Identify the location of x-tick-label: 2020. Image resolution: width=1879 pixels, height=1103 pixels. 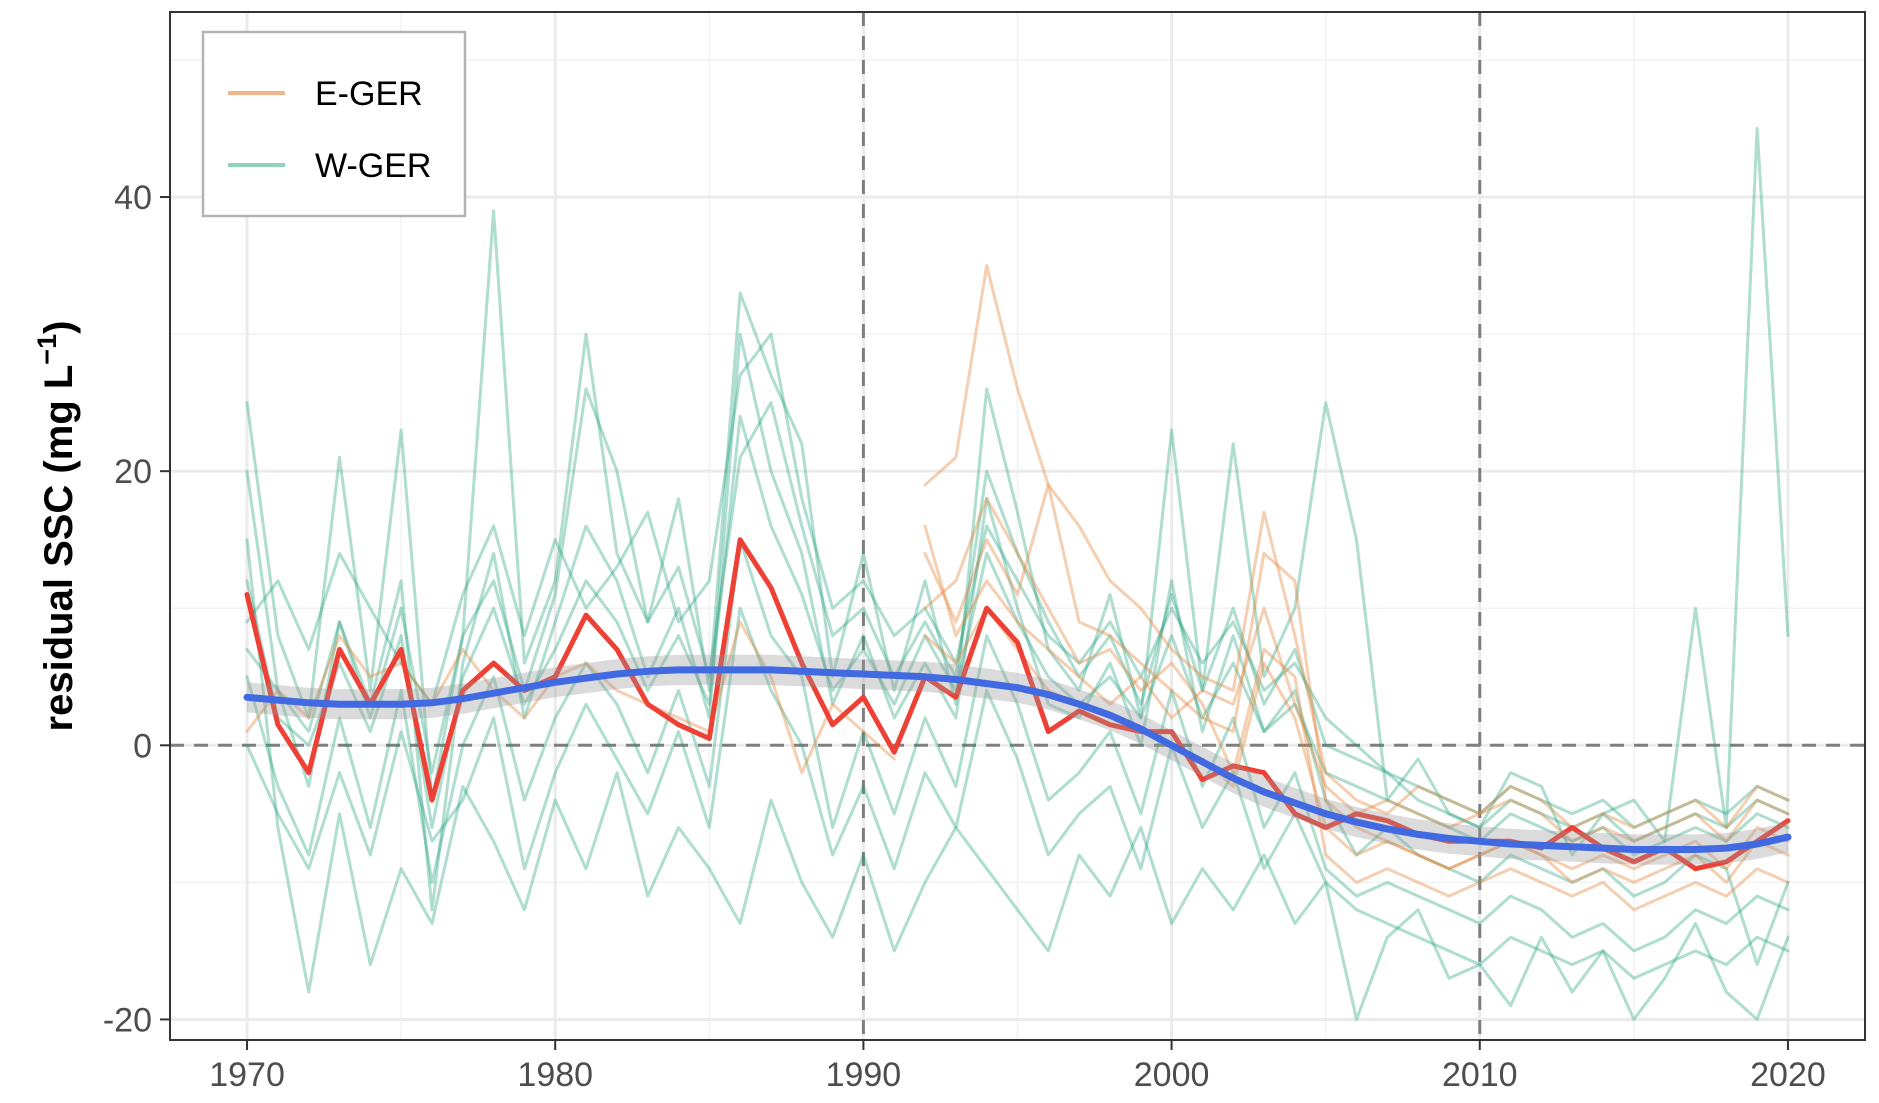
(1788, 1075).